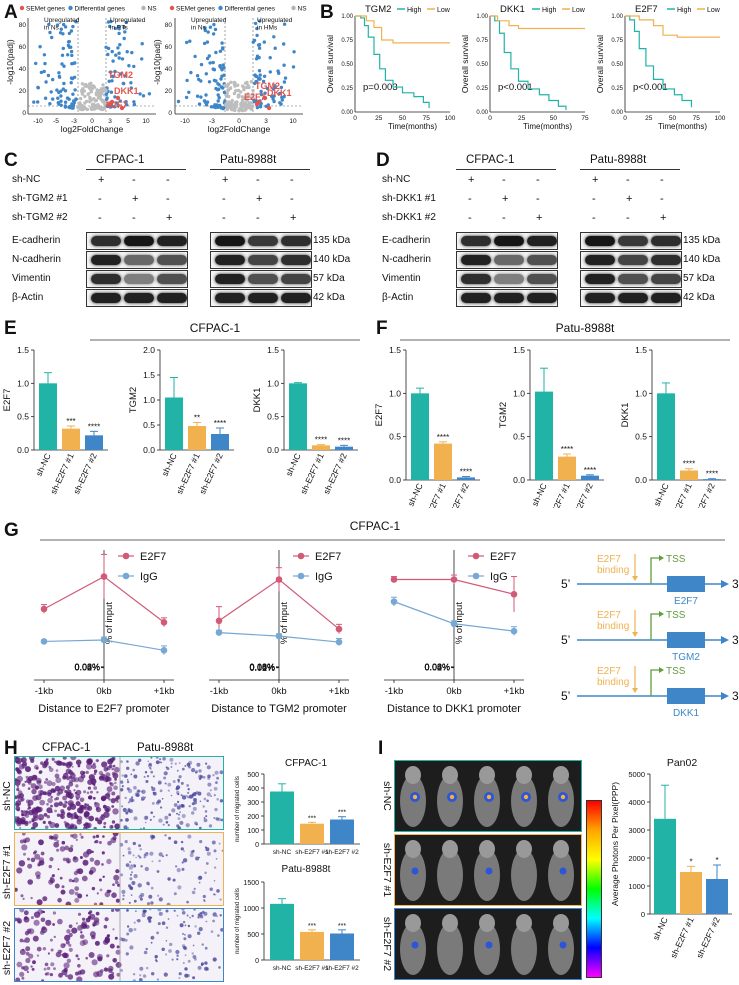 The width and height of the screenshot is (739, 985). Describe the element at coordinates (735, 640) in the screenshot. I see `three-prime-label: 3’` at that location.